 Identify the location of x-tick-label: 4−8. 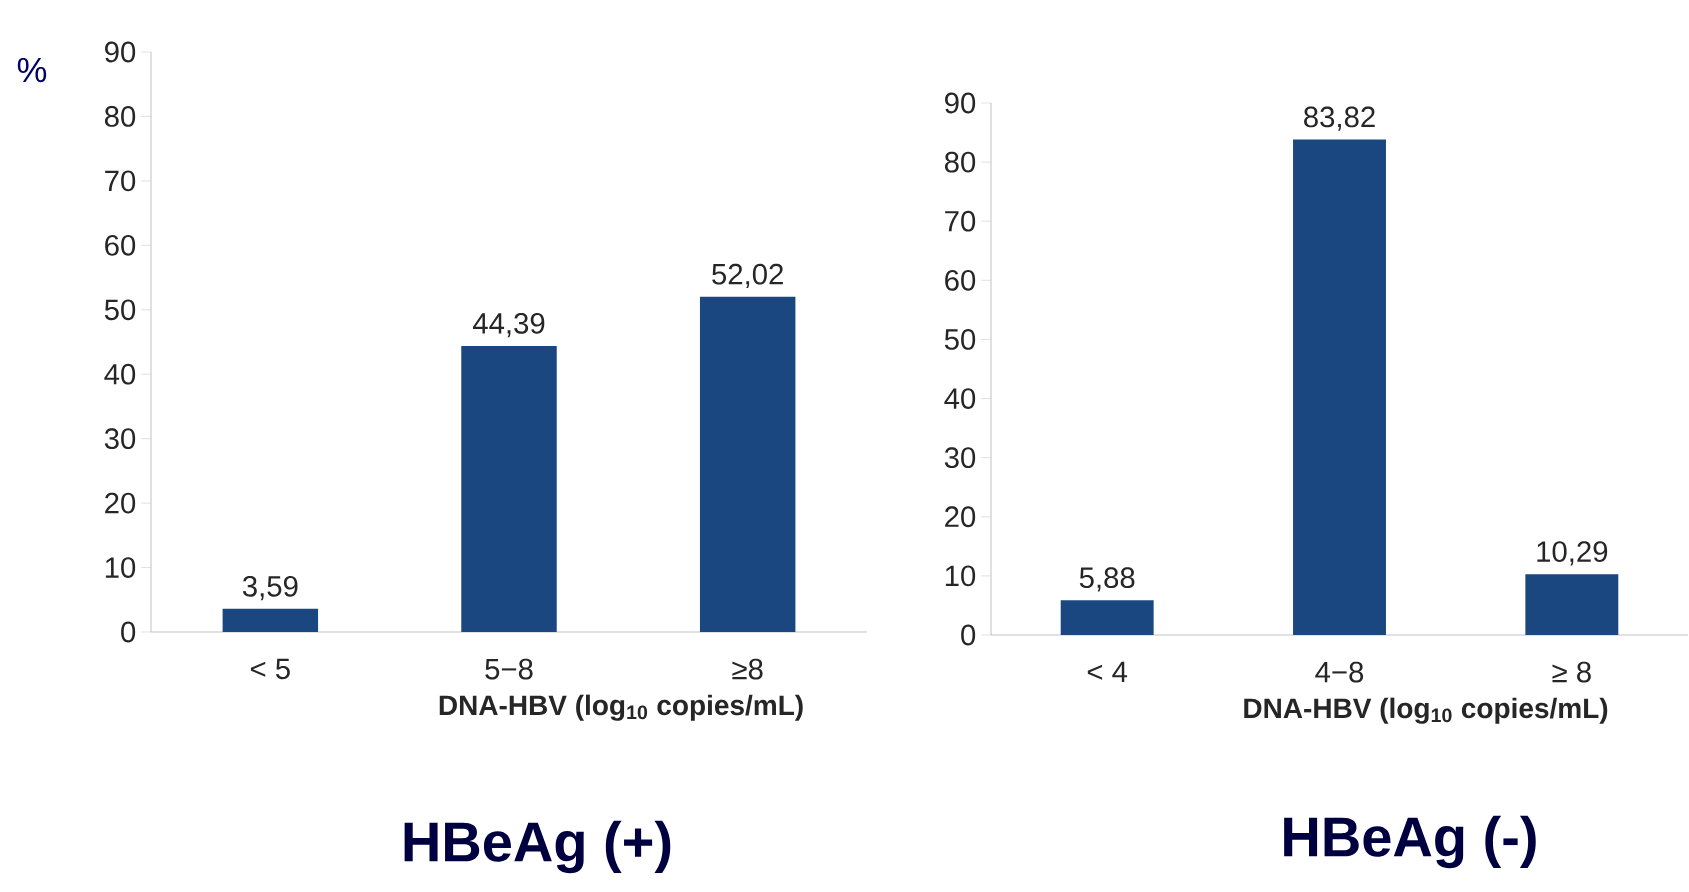
(1339, 672).